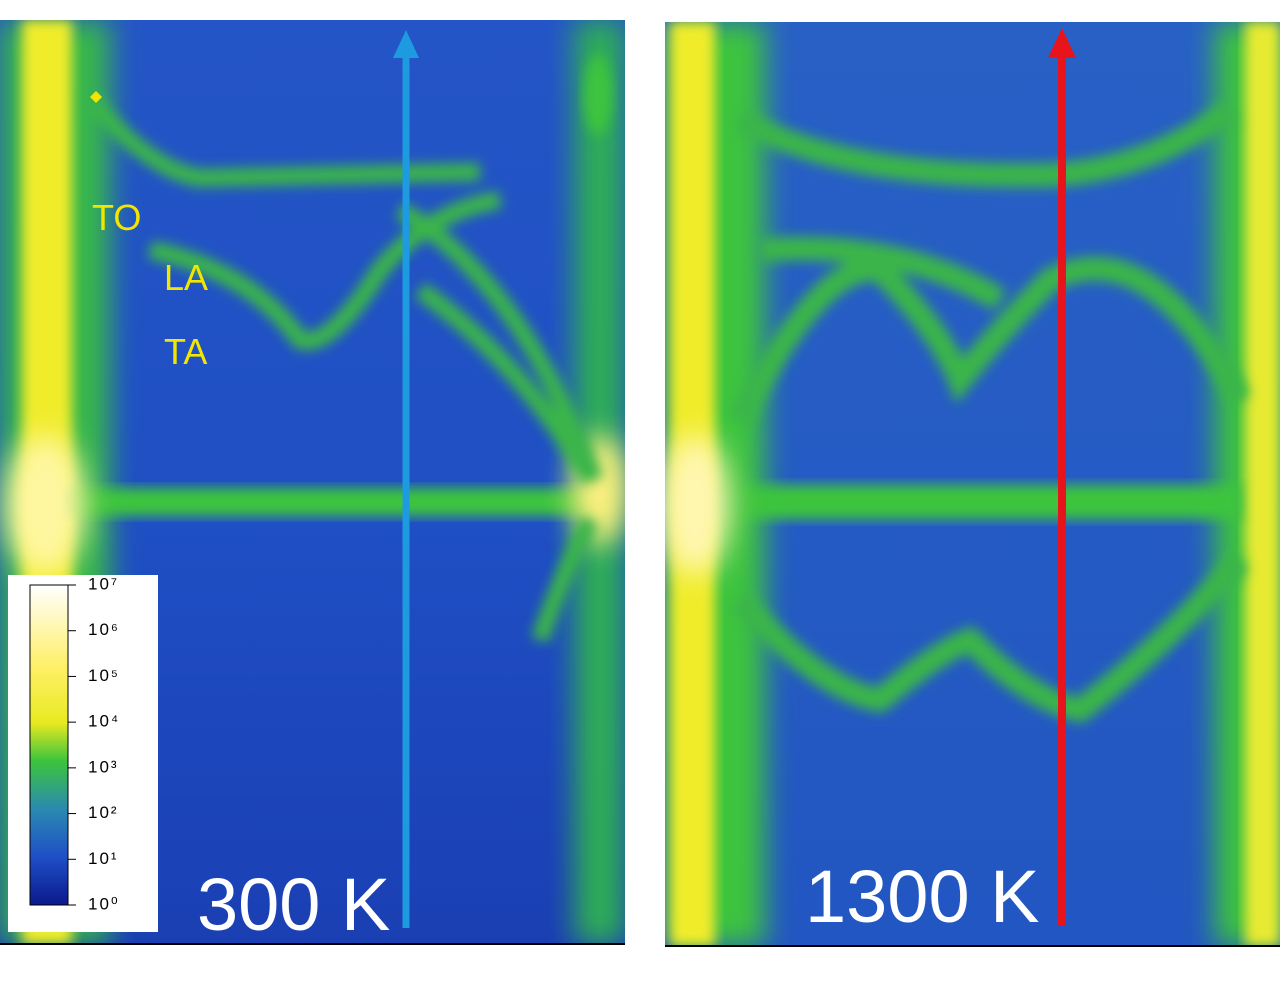  I want to click on colorbar, so click(49, 745).